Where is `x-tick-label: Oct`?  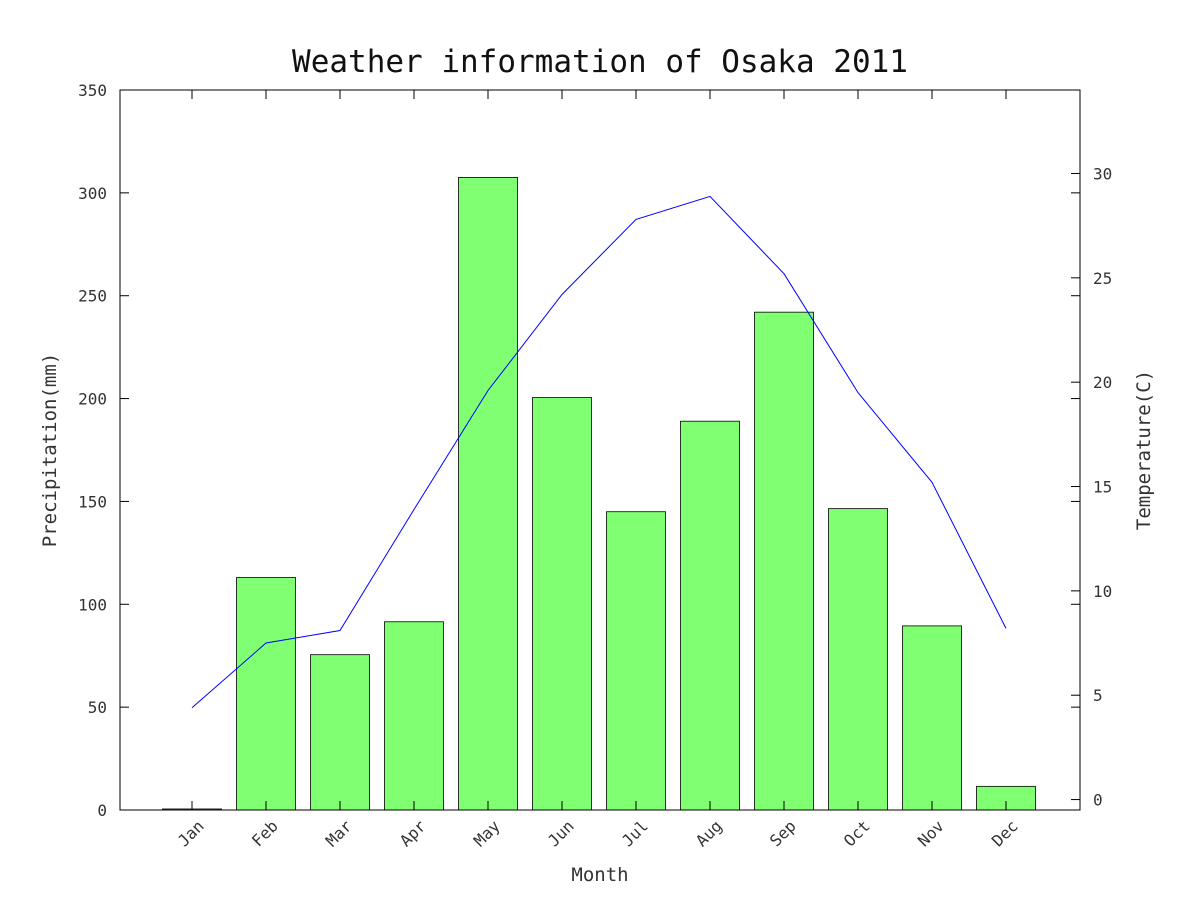
x-tick-label: Oct is located at coordinates (857, 833).